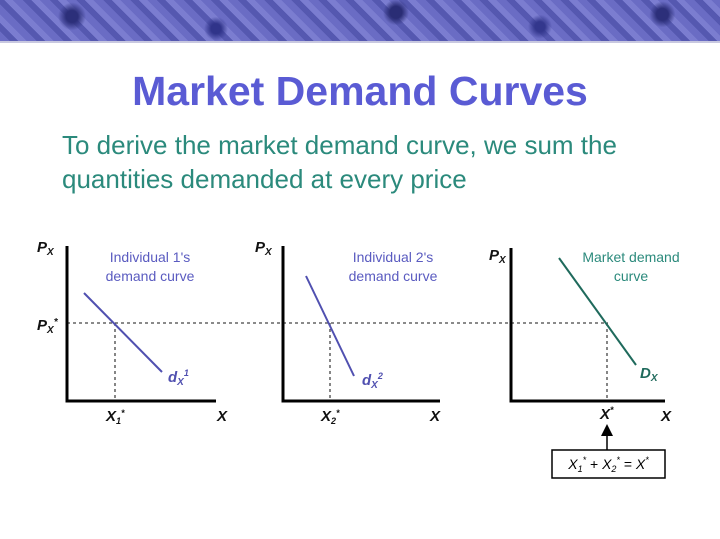 Image resolution: width=720 pixels, height=539 pixels. What do you see at coordinates (360, 91) in the screenshot?
I see `slide-title: Market Demand Curves` at bounding box center [360, 91].